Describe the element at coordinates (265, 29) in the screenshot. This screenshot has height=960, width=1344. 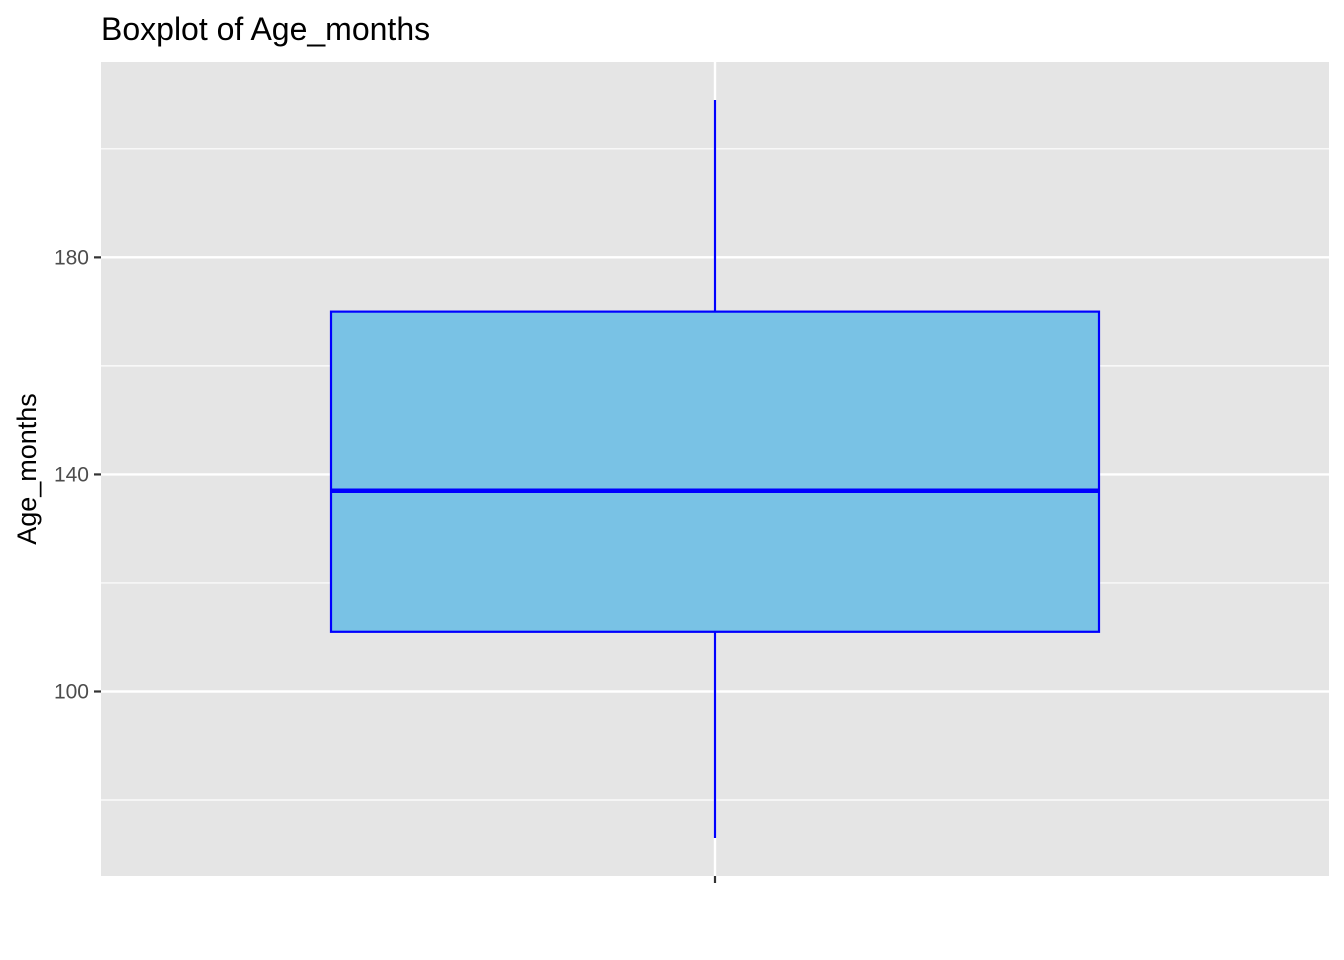
I see `chart-title: Boxplot of Age_months` at that location.